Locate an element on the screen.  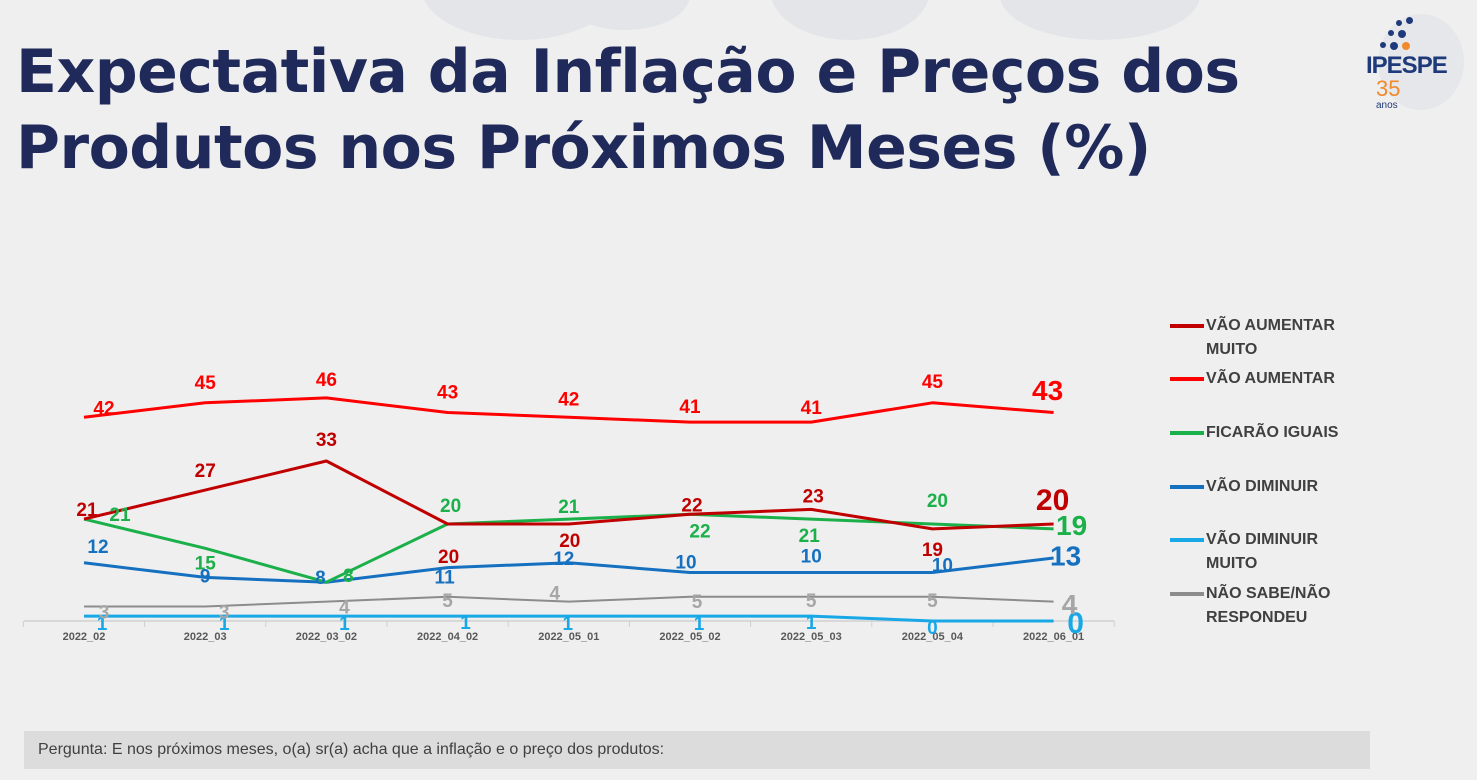
series-line-diminuir is located at coordinates (568, 570).